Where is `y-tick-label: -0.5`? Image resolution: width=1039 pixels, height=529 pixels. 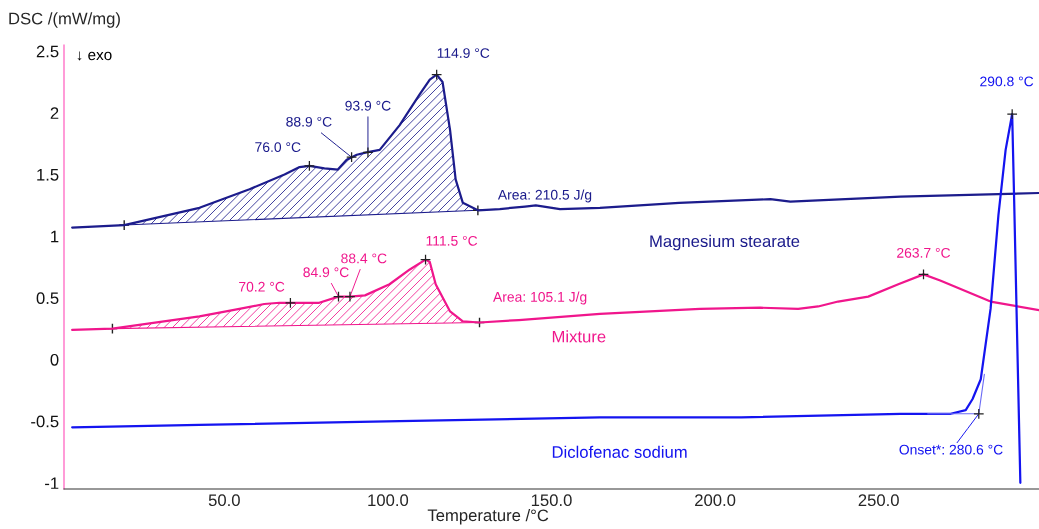
y-tick-label: -0.5 is located at coordinates (45, 421).